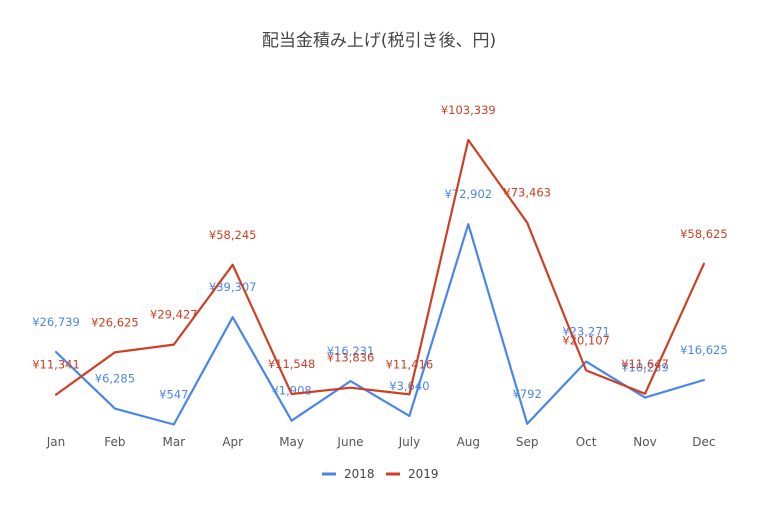 The width and height of the screenshot is (758, 506). What do you see at coordinates (351, 358) in the screenshot?
I see `data-label-2019-june: ¥13,836` at bounding box center [351, 358].